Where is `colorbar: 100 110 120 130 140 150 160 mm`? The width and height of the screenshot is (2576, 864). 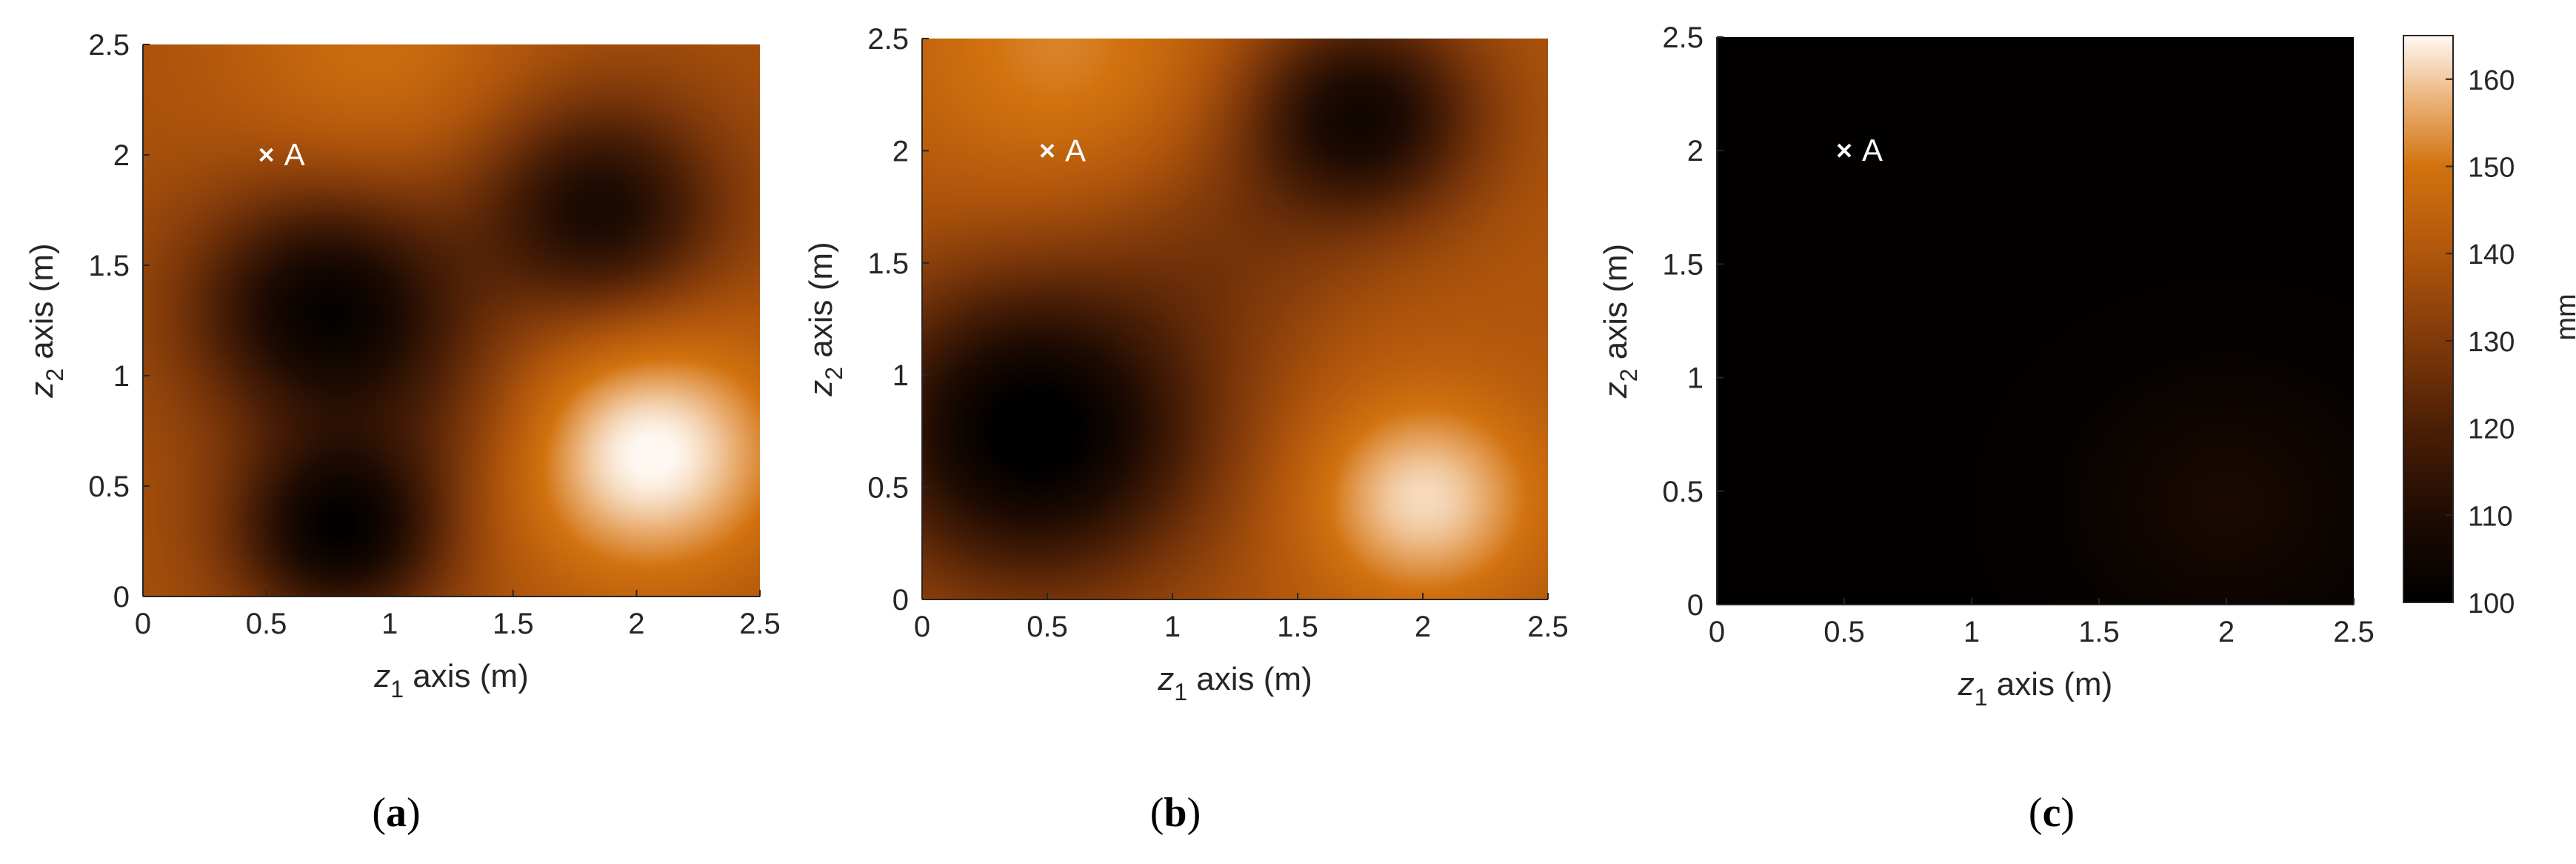 colorbar: 100 110 120 130 140 150 160 mm is located at coordinates (2489, 327).